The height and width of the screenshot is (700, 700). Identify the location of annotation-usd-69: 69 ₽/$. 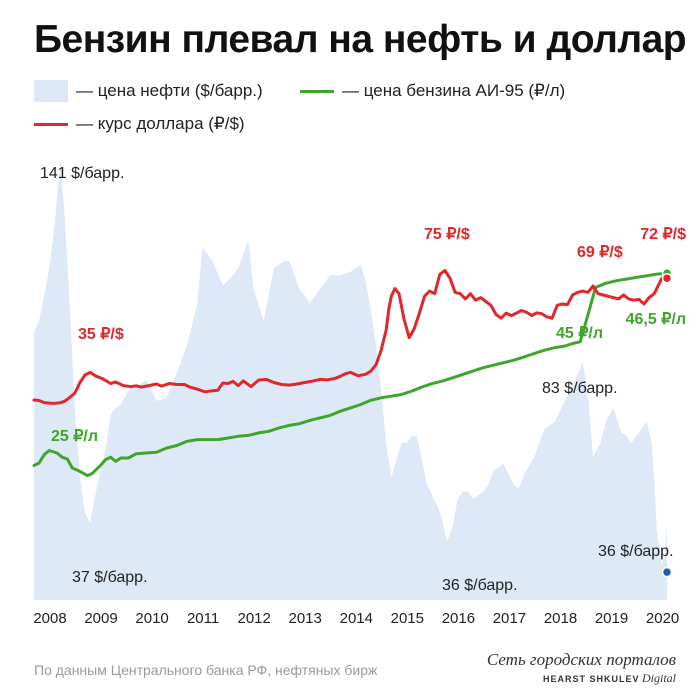
(600, 252).